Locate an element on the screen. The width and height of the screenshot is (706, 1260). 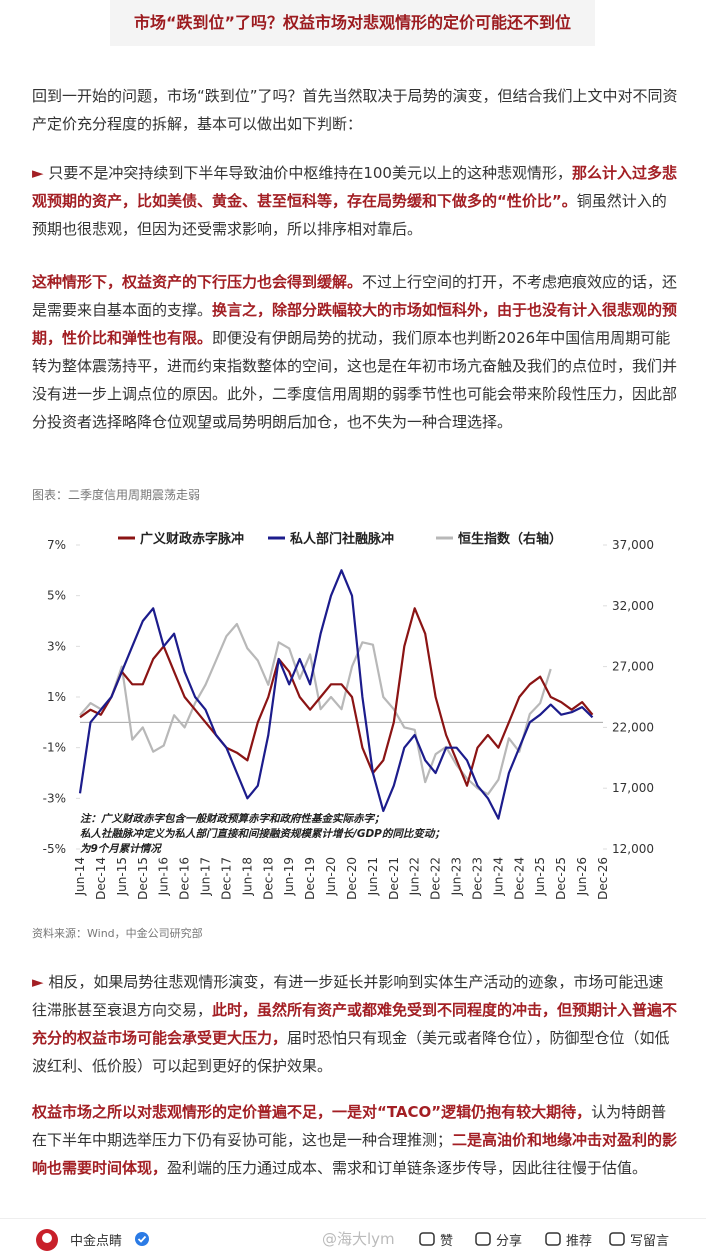
y2-tick-label: 12,000 is located at coordinates (633, 849).